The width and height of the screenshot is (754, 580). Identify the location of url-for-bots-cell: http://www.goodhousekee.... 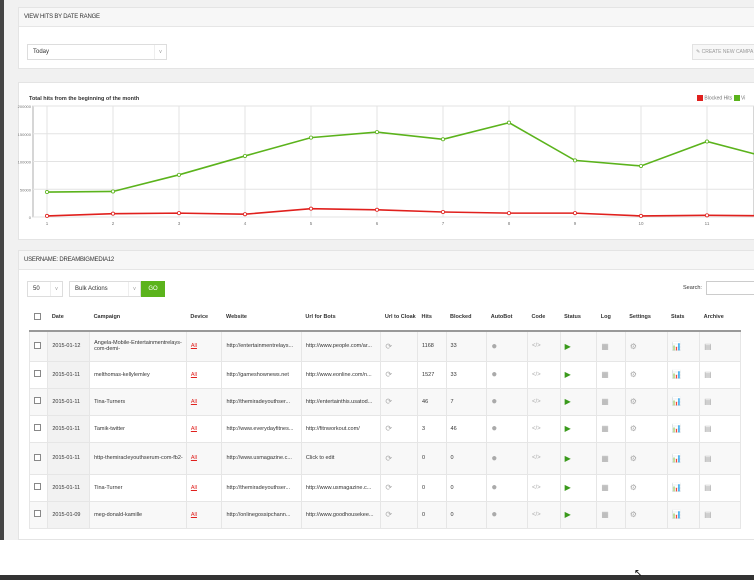
(341, 514).